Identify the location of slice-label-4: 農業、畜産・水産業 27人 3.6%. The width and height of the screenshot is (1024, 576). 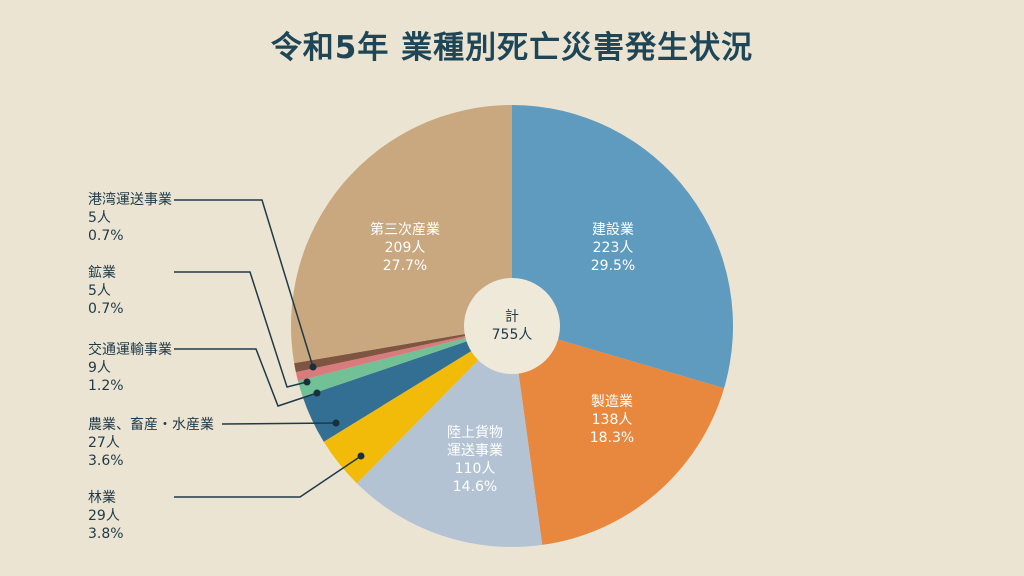
(151, 443).